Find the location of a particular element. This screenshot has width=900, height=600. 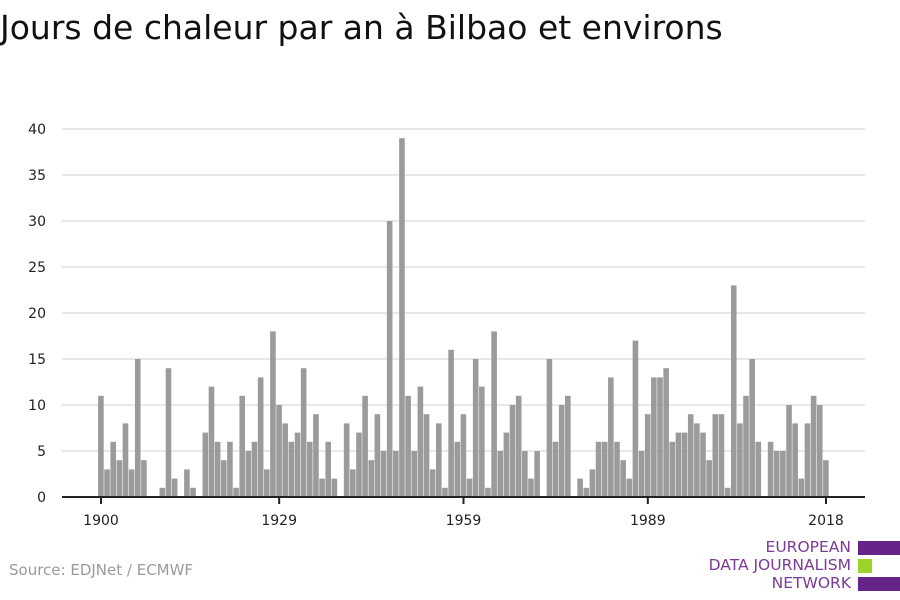

bar-1951 is located at coordinates (414, 474).